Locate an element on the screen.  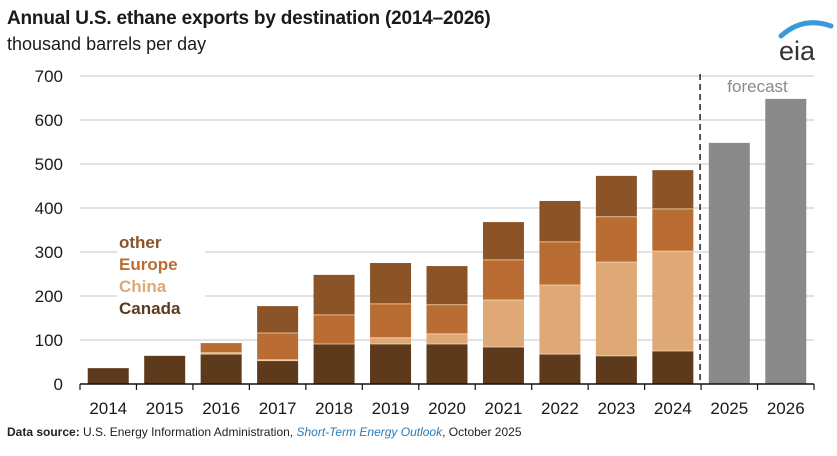
bar-china-2021 is located at coordinates (503, 323).